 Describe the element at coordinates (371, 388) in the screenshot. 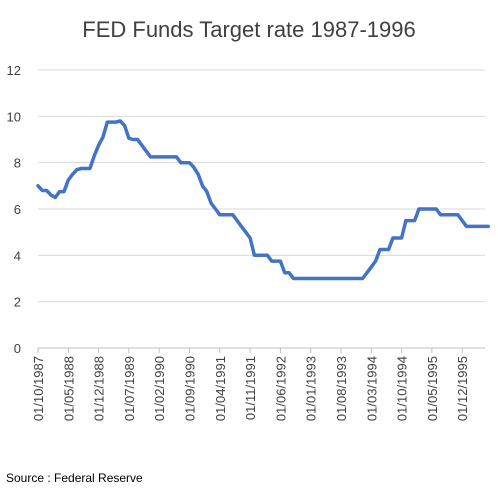

I see `x-tick-label: 01/03/1994` at that location.